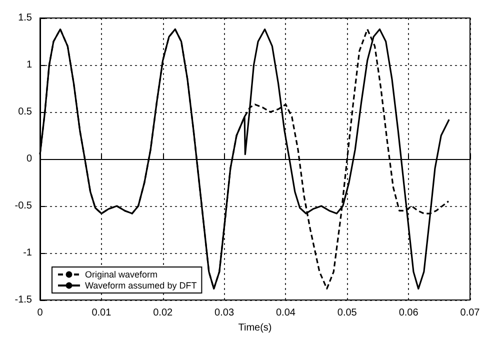 The height and width of the screenshot is (345, 486). What do you see at coordinates (121, 275) in the screenshot?
I see `legend-label: Original waveform` at bounding box center [121, 275].